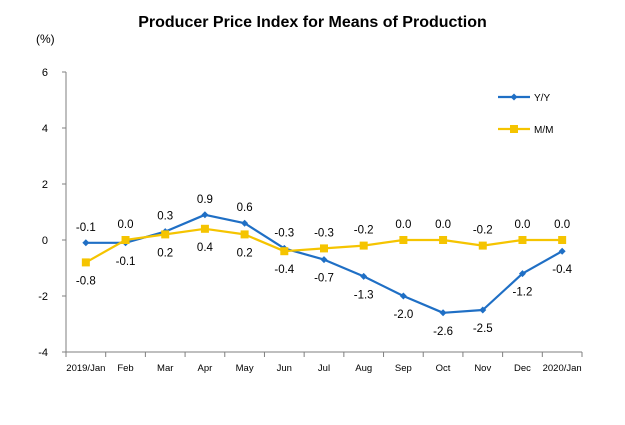  Describe the element at coordinates (284, 233) in the screenshot. I see `data-label-y-y: -0.3` at that location.